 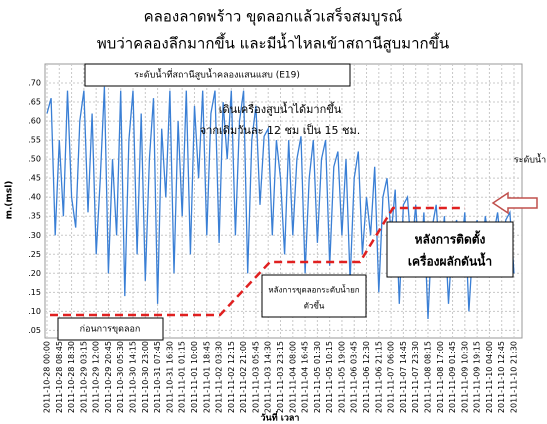 I want to click on x-tick-label: 2011-11-09 19:15, so click(x=477, y=377).